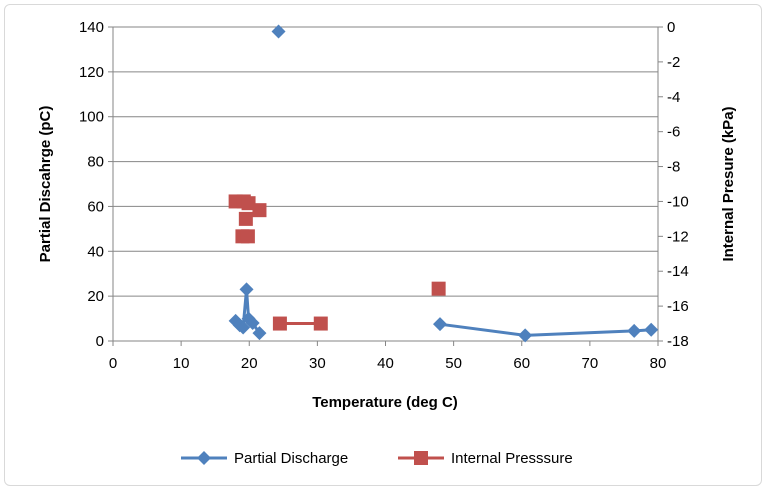 The image size is (768, 492). Describe the element at coordinates (521, 363) in the screenshot. I see `x-tick-label: 60` at that location.